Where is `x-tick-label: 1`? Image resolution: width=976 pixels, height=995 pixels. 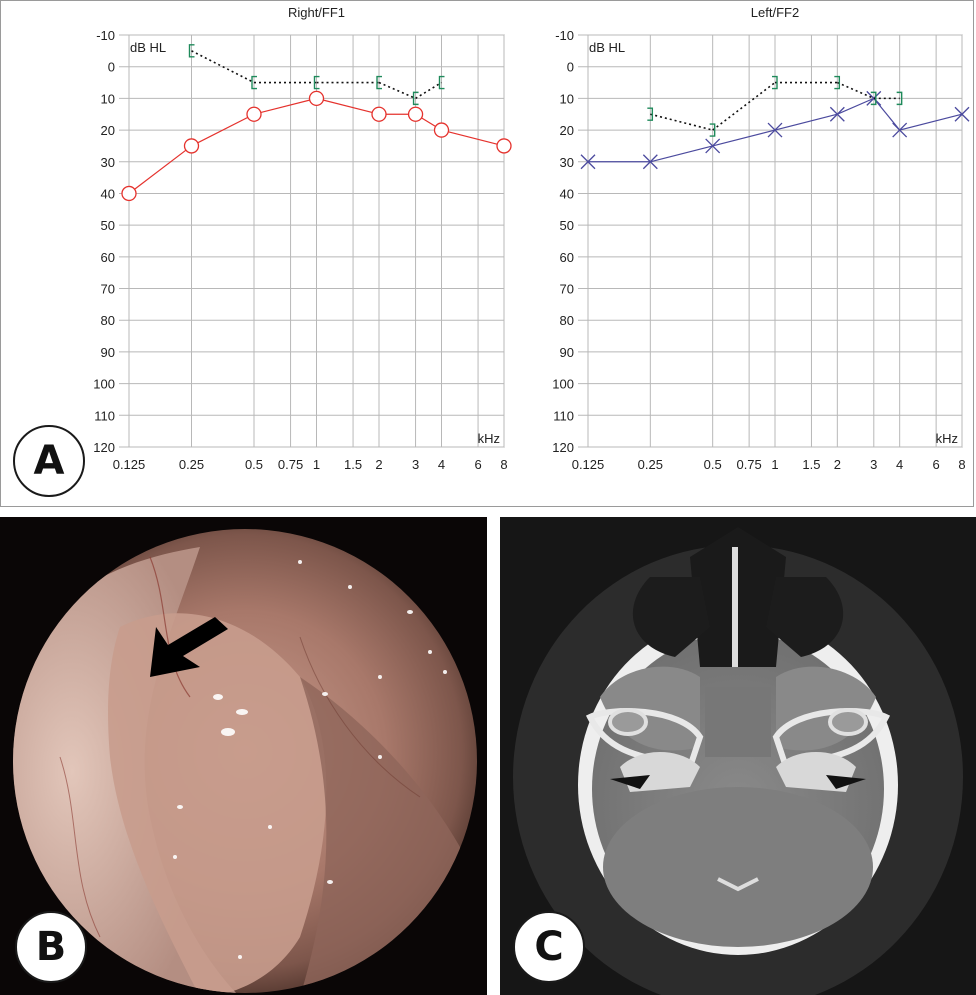
x-tick-label: 1 is located at coordinates (316, 464).